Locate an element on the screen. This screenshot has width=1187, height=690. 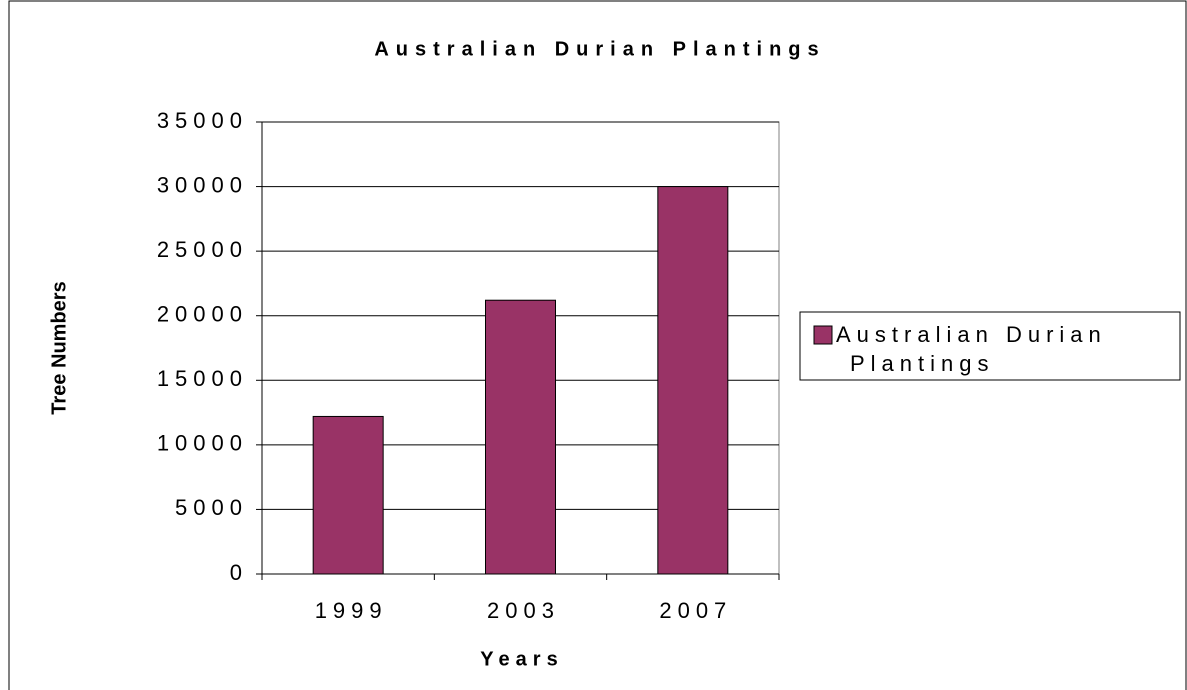
x-axis-label: Years is located at coordinates (521, 659).